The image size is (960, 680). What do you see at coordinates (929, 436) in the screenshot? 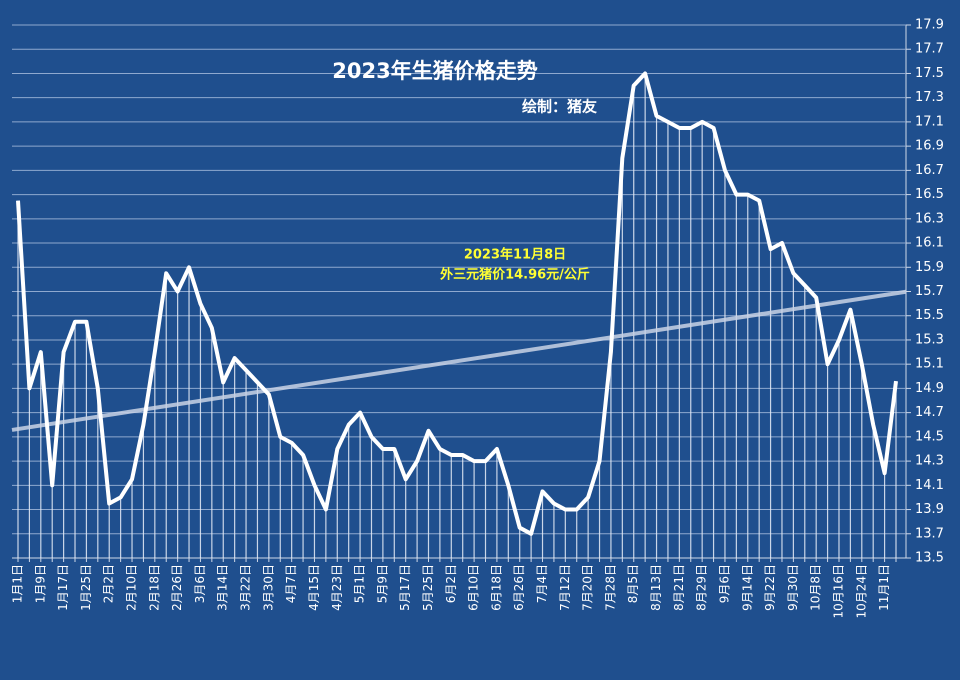
I see `y-tick-label: 14.5` at bounding box center [929, 436].